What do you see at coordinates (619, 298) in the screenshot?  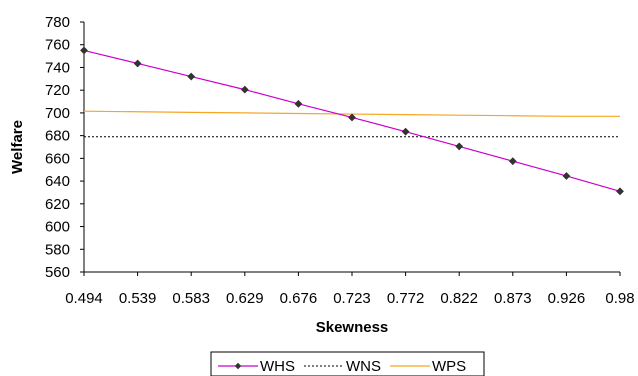 I see `x-tick-label: 0.98` at bounding box center [619, 298].